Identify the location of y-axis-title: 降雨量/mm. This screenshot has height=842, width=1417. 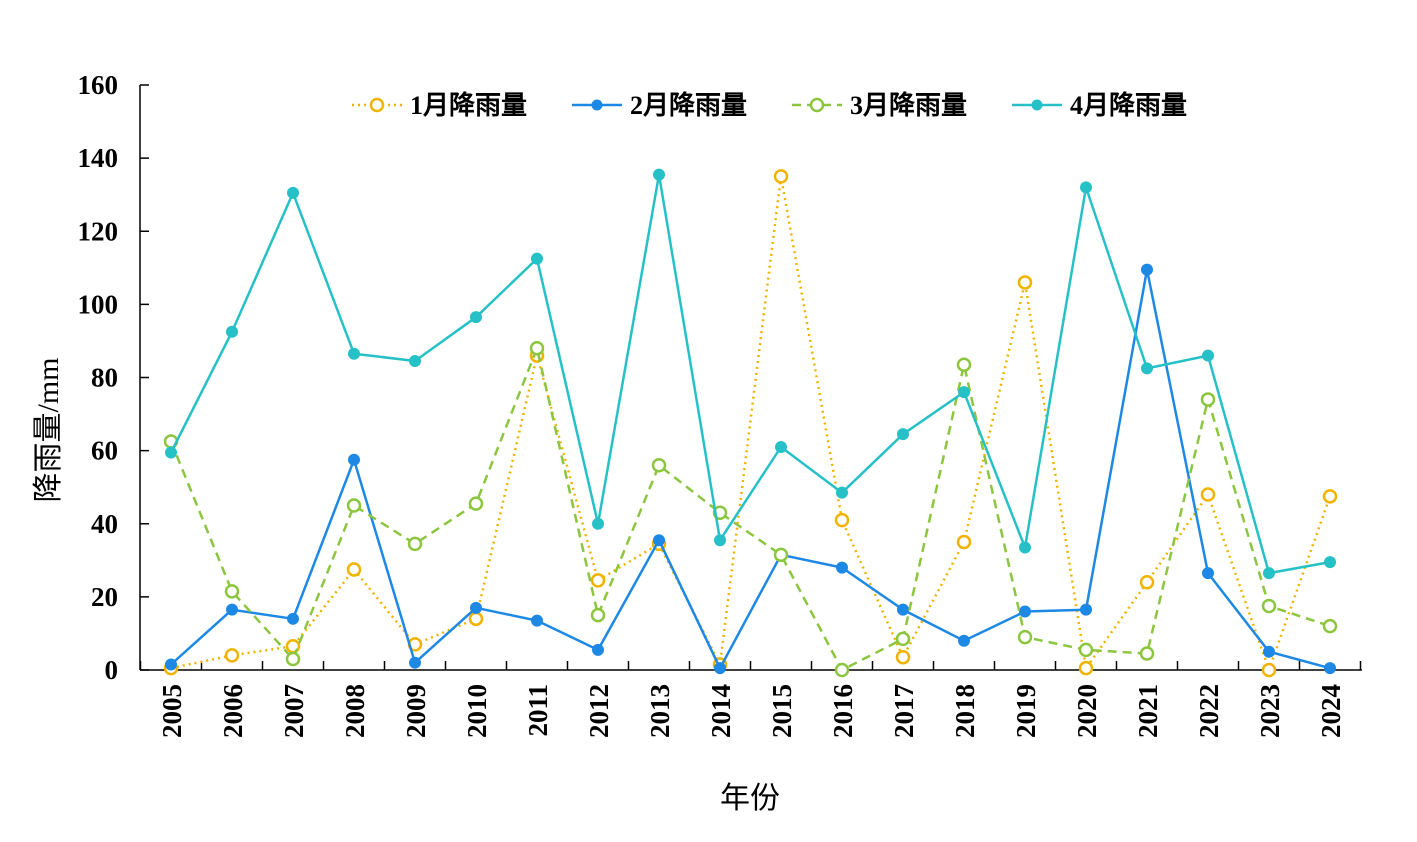
(48, 429).